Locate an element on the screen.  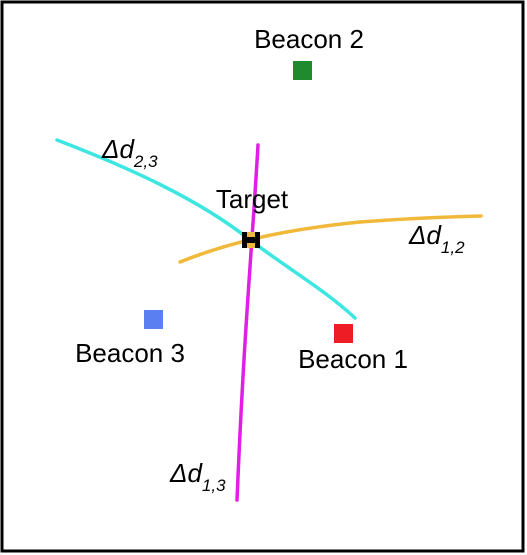
label-delta-d-2-3-sub: 2,3 is located at coordinates (145, 161).